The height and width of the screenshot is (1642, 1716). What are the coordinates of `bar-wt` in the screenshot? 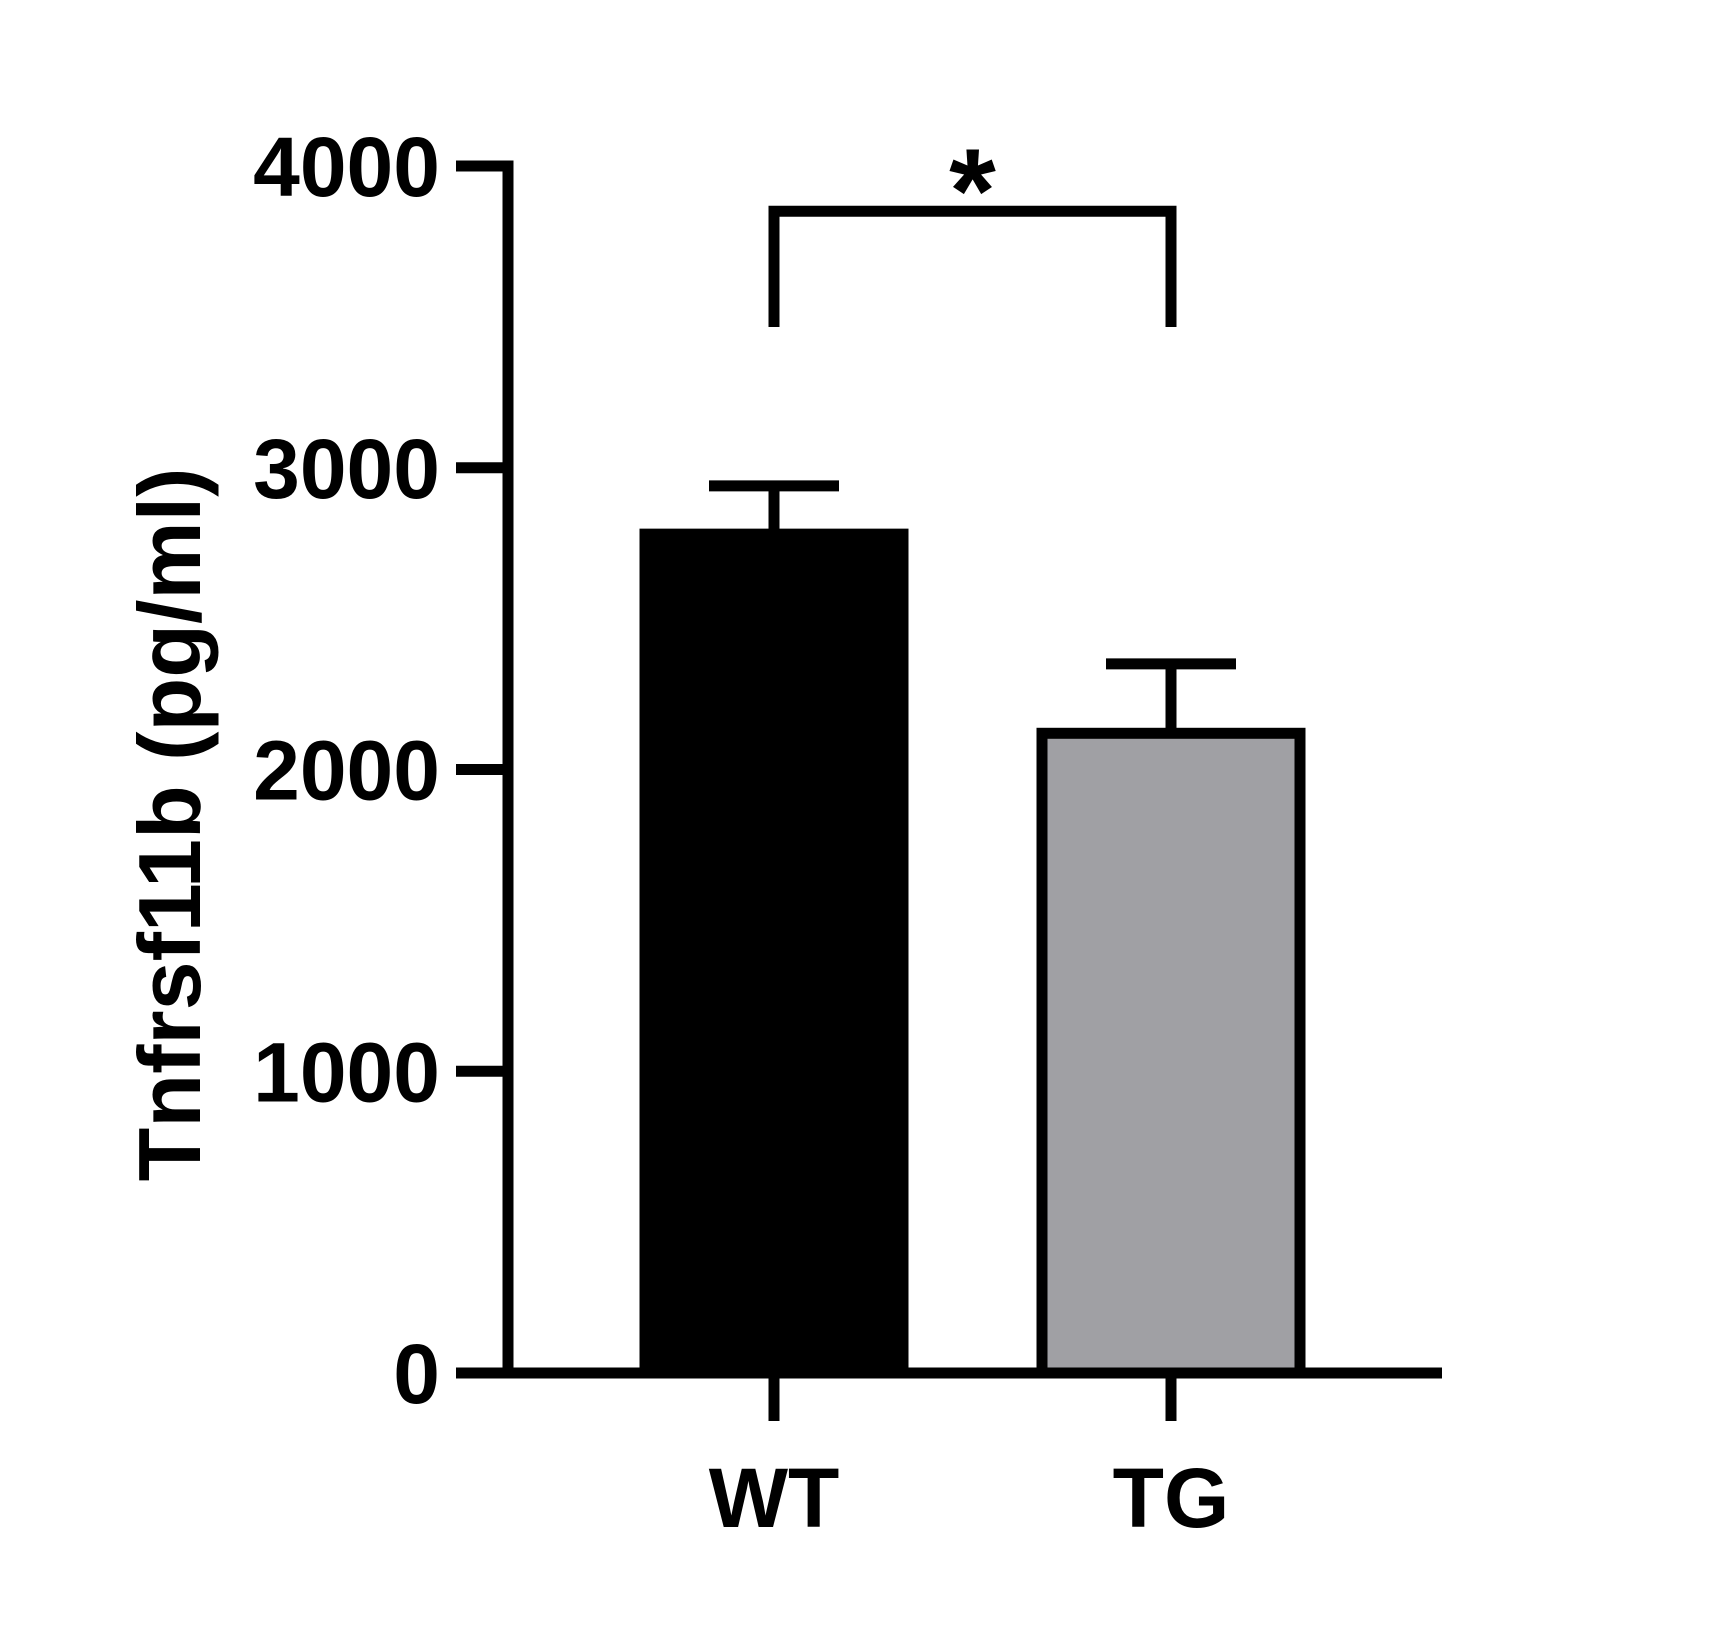 It's located at (774, 953).